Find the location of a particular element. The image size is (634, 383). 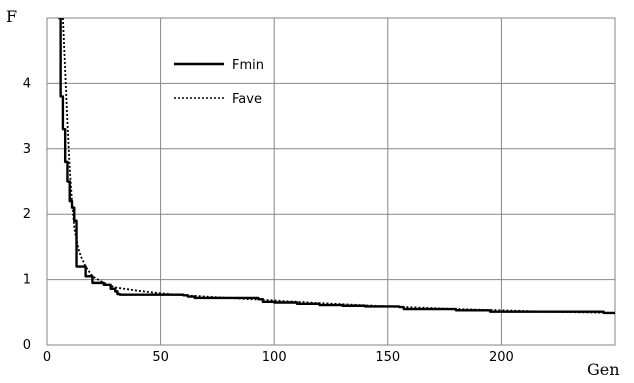

x-tick-label: 150 is located at coordinates (387, 357).